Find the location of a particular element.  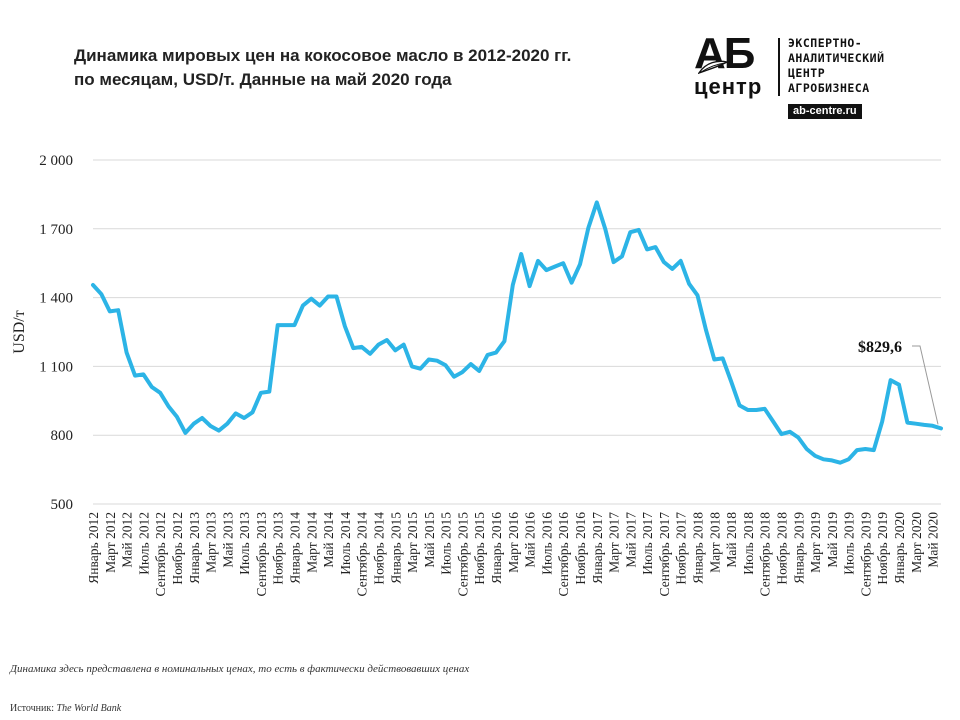

x-tick-label: Май 2012 is located at coordinates (127, 540).